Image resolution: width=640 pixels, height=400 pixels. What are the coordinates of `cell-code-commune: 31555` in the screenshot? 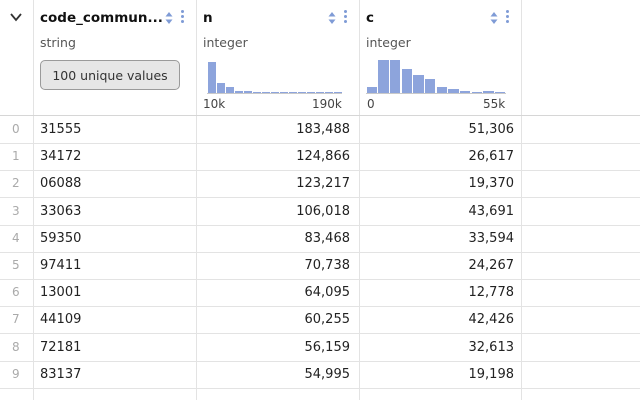 It's located at (61, 129).